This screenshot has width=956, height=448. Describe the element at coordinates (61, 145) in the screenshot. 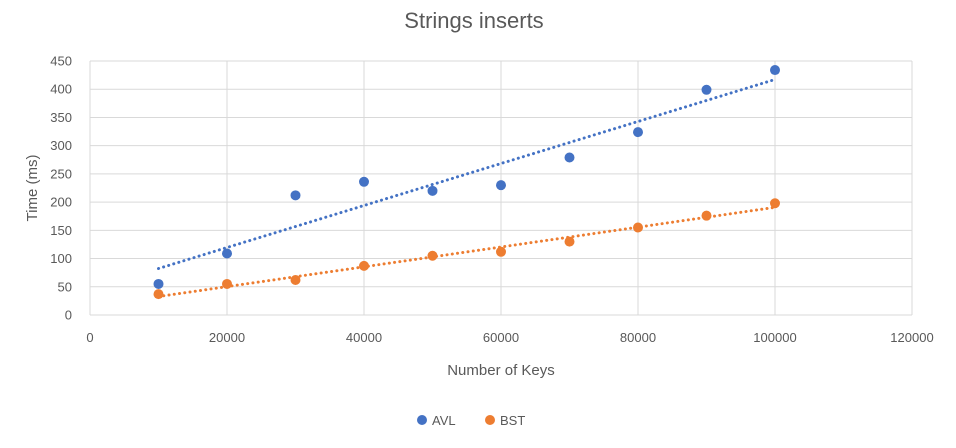

I see `y-tick-label: 300` at that location.